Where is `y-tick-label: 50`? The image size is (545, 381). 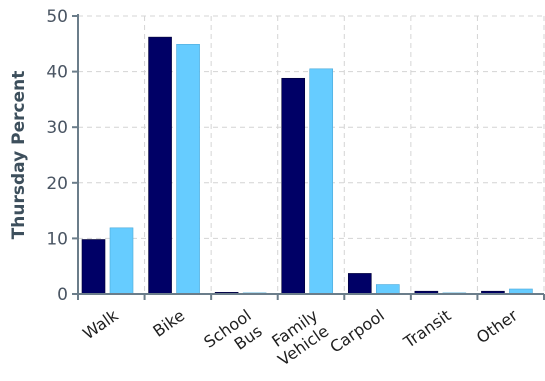 y-tick-label: 50 is located at coordinates (57, 17).